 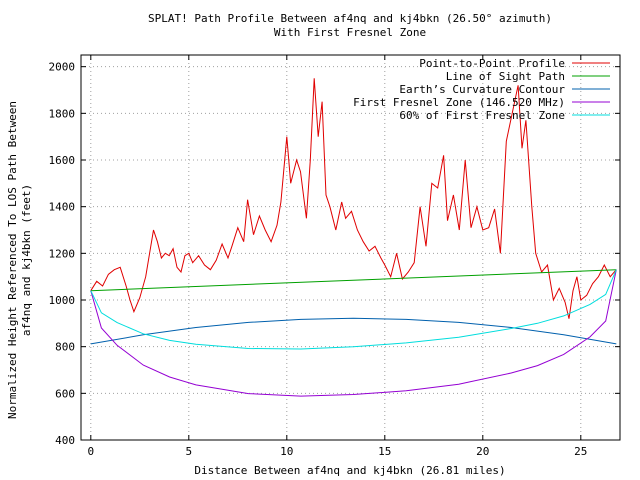 I want to click on y-tick-label: 800, so click(x=65, y=347).